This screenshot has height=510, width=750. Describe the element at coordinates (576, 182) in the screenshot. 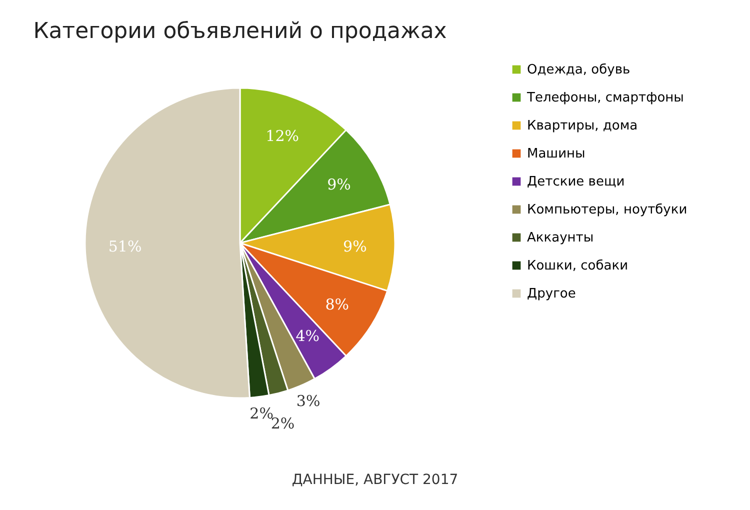

I see `legend-label: Детские вещи` at that location.